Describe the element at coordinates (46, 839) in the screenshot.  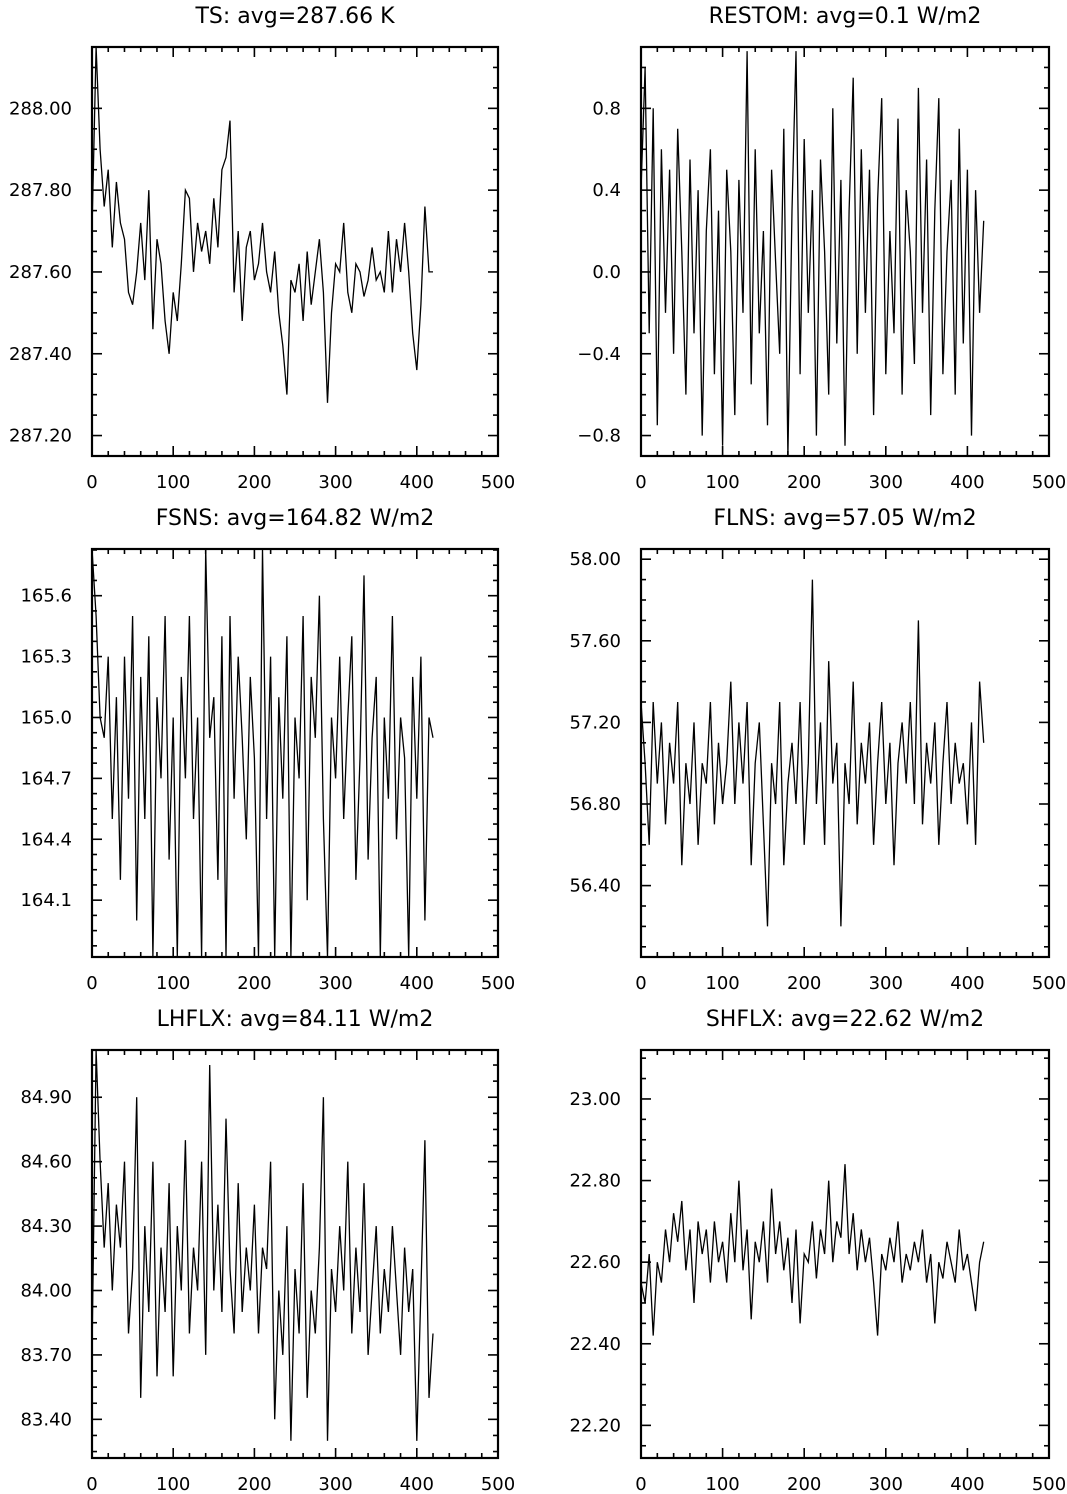
I see `y-tick-label: 164.4` at that location.